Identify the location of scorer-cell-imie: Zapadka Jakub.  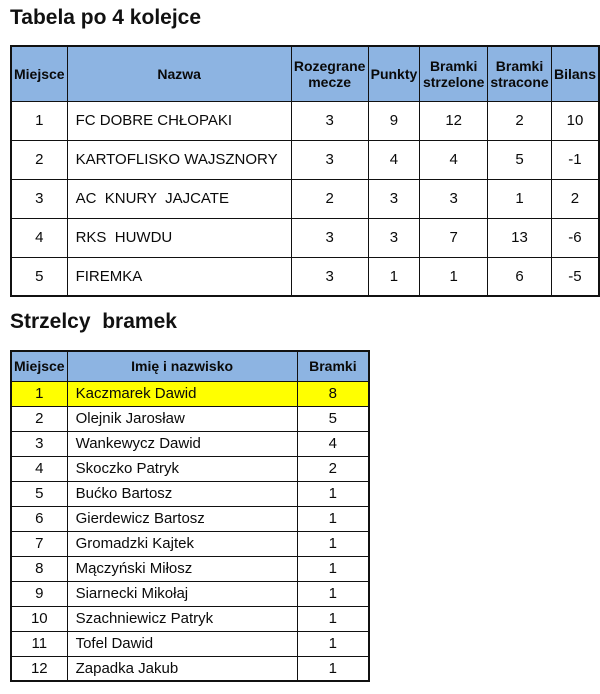
(182, 668).